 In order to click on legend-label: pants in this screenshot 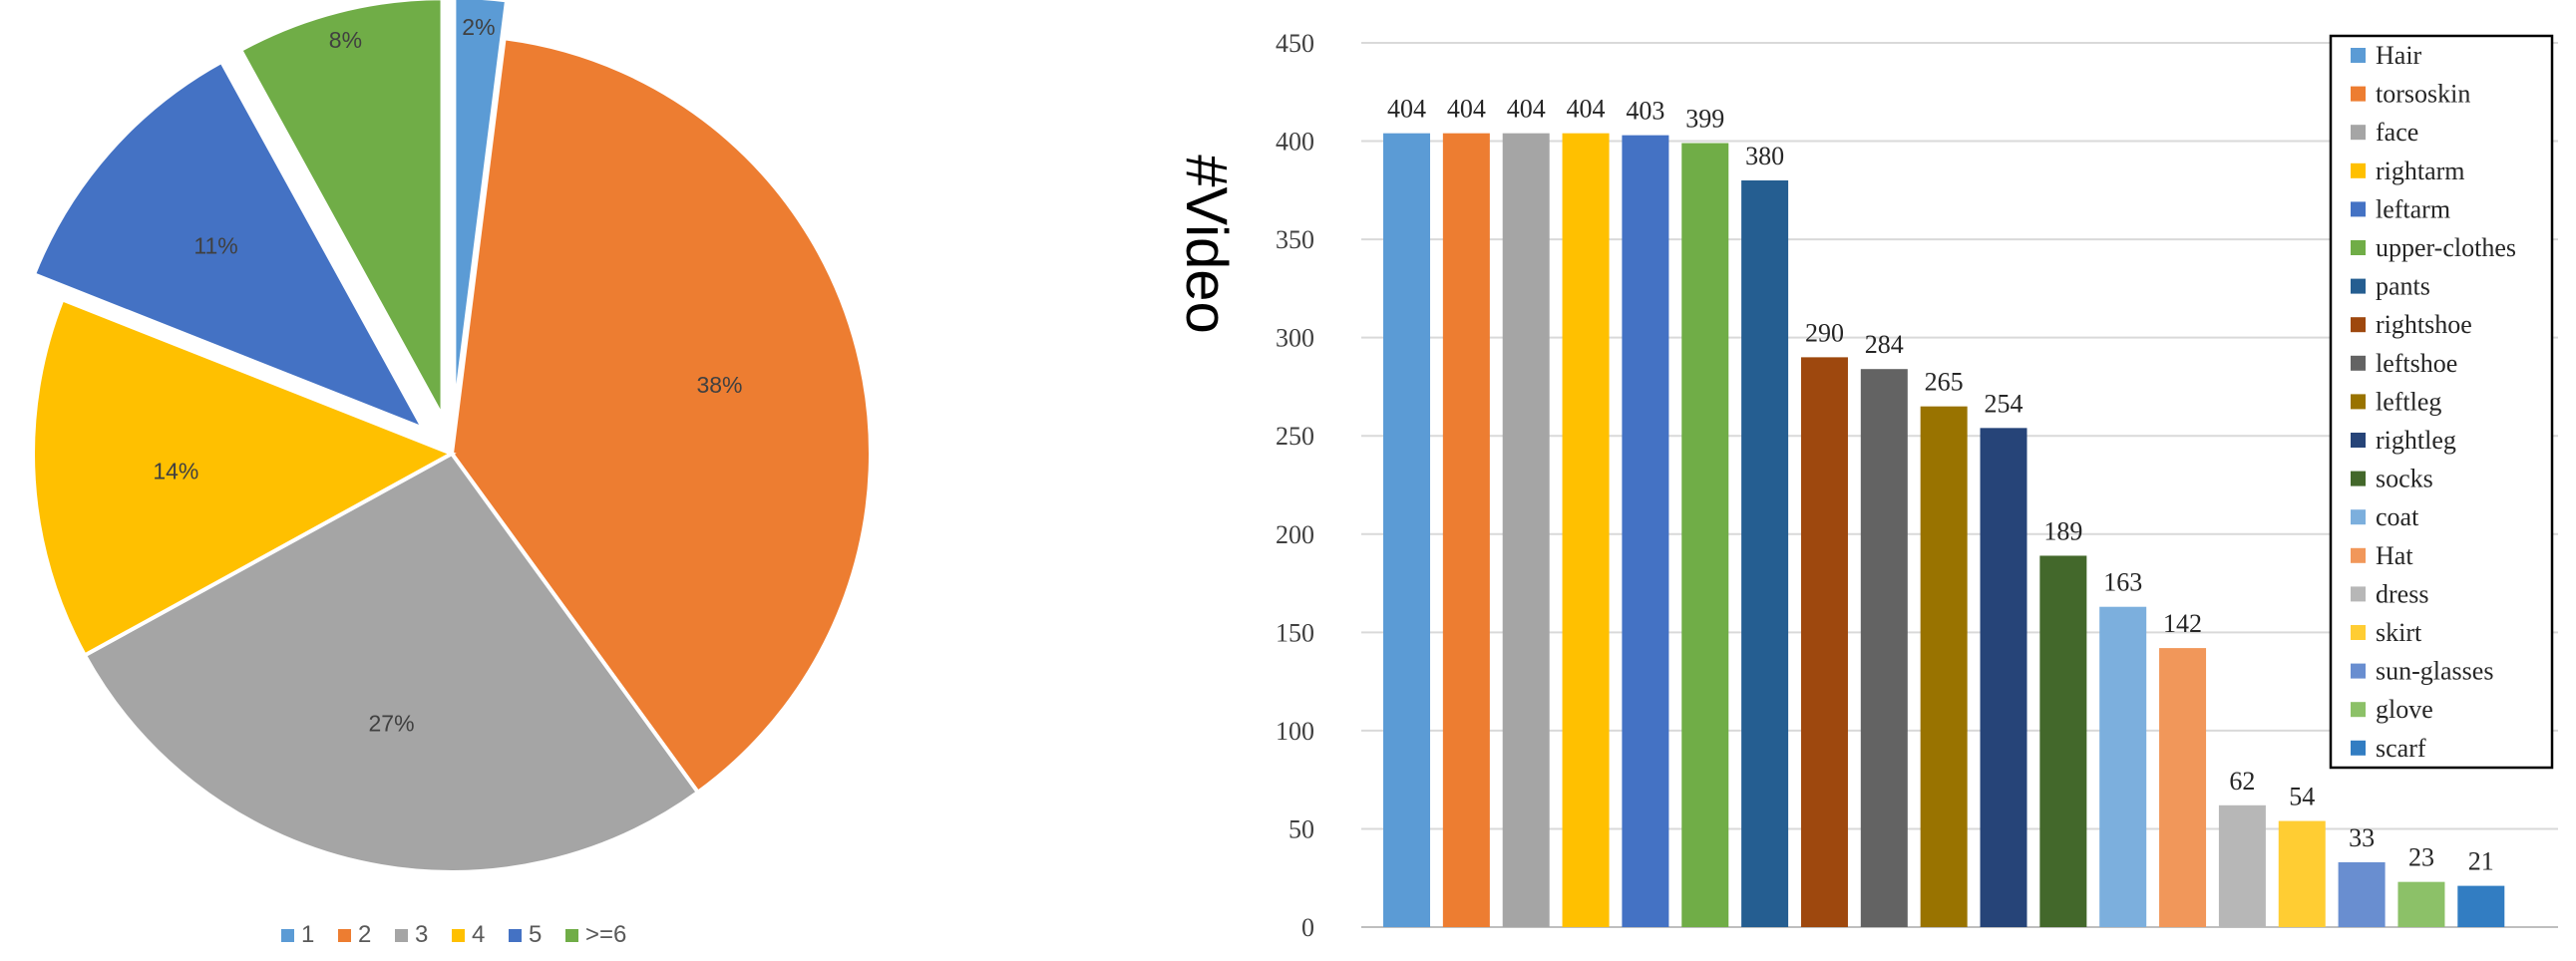, I will do `click(2403, 286)`.